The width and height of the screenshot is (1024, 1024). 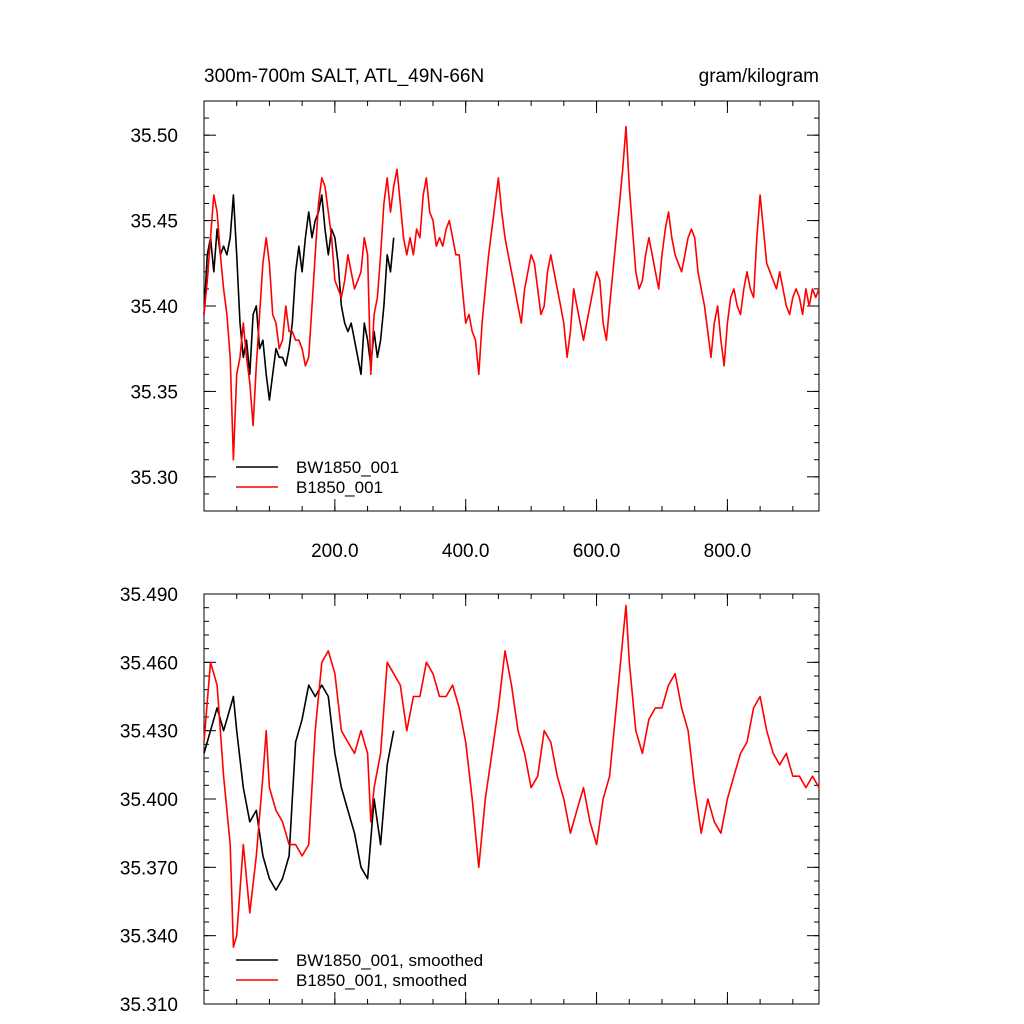 What do you see at coordinates (149, 732) in the screenshot?
I see `y-tick-label: 35.430` at bounding box center [149, 732].